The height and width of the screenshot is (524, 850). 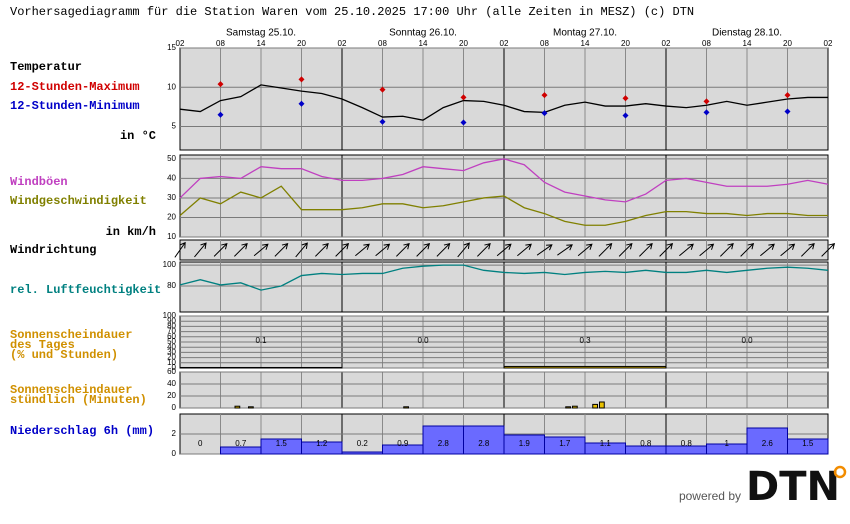 What do you see at coordinates (171, 47) in the screenshot?
I see `y-tick-label: 15` at bounding box center [171, 47].